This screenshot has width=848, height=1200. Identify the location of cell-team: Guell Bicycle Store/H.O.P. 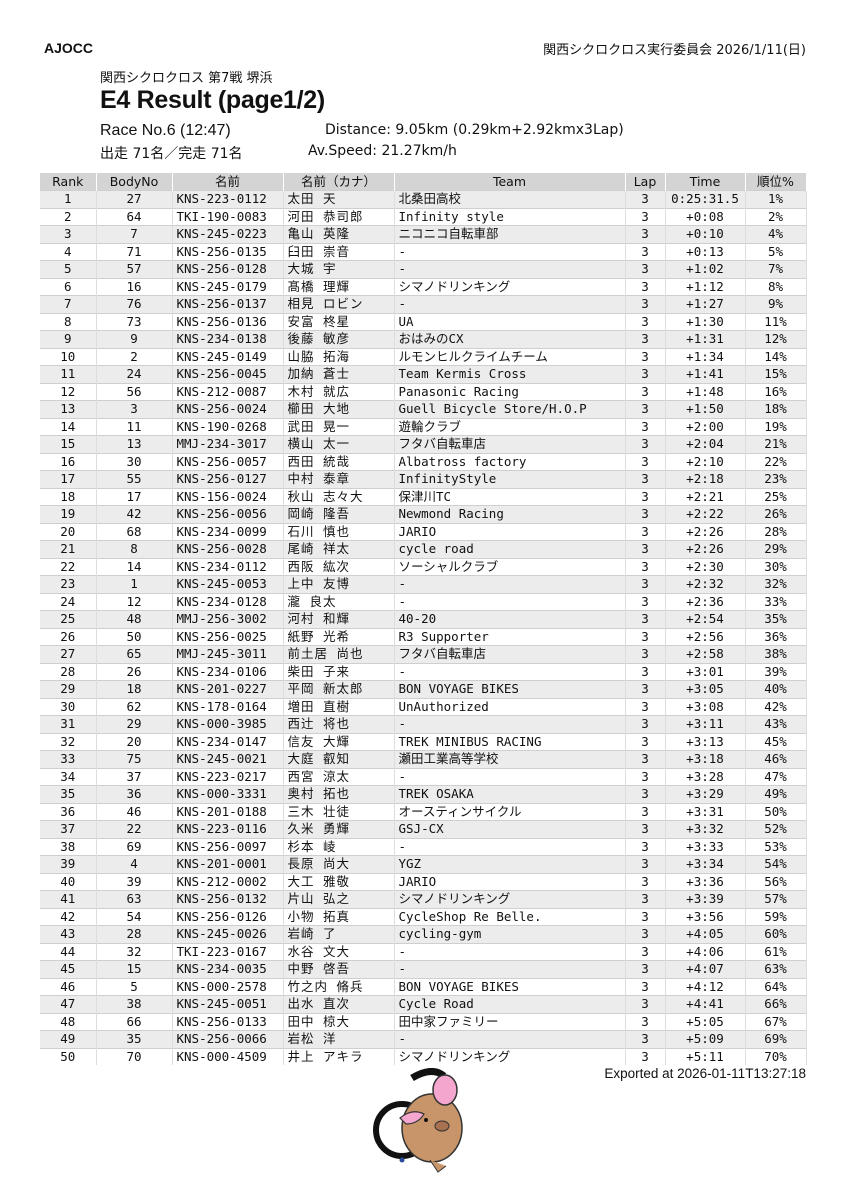
(510, 409).